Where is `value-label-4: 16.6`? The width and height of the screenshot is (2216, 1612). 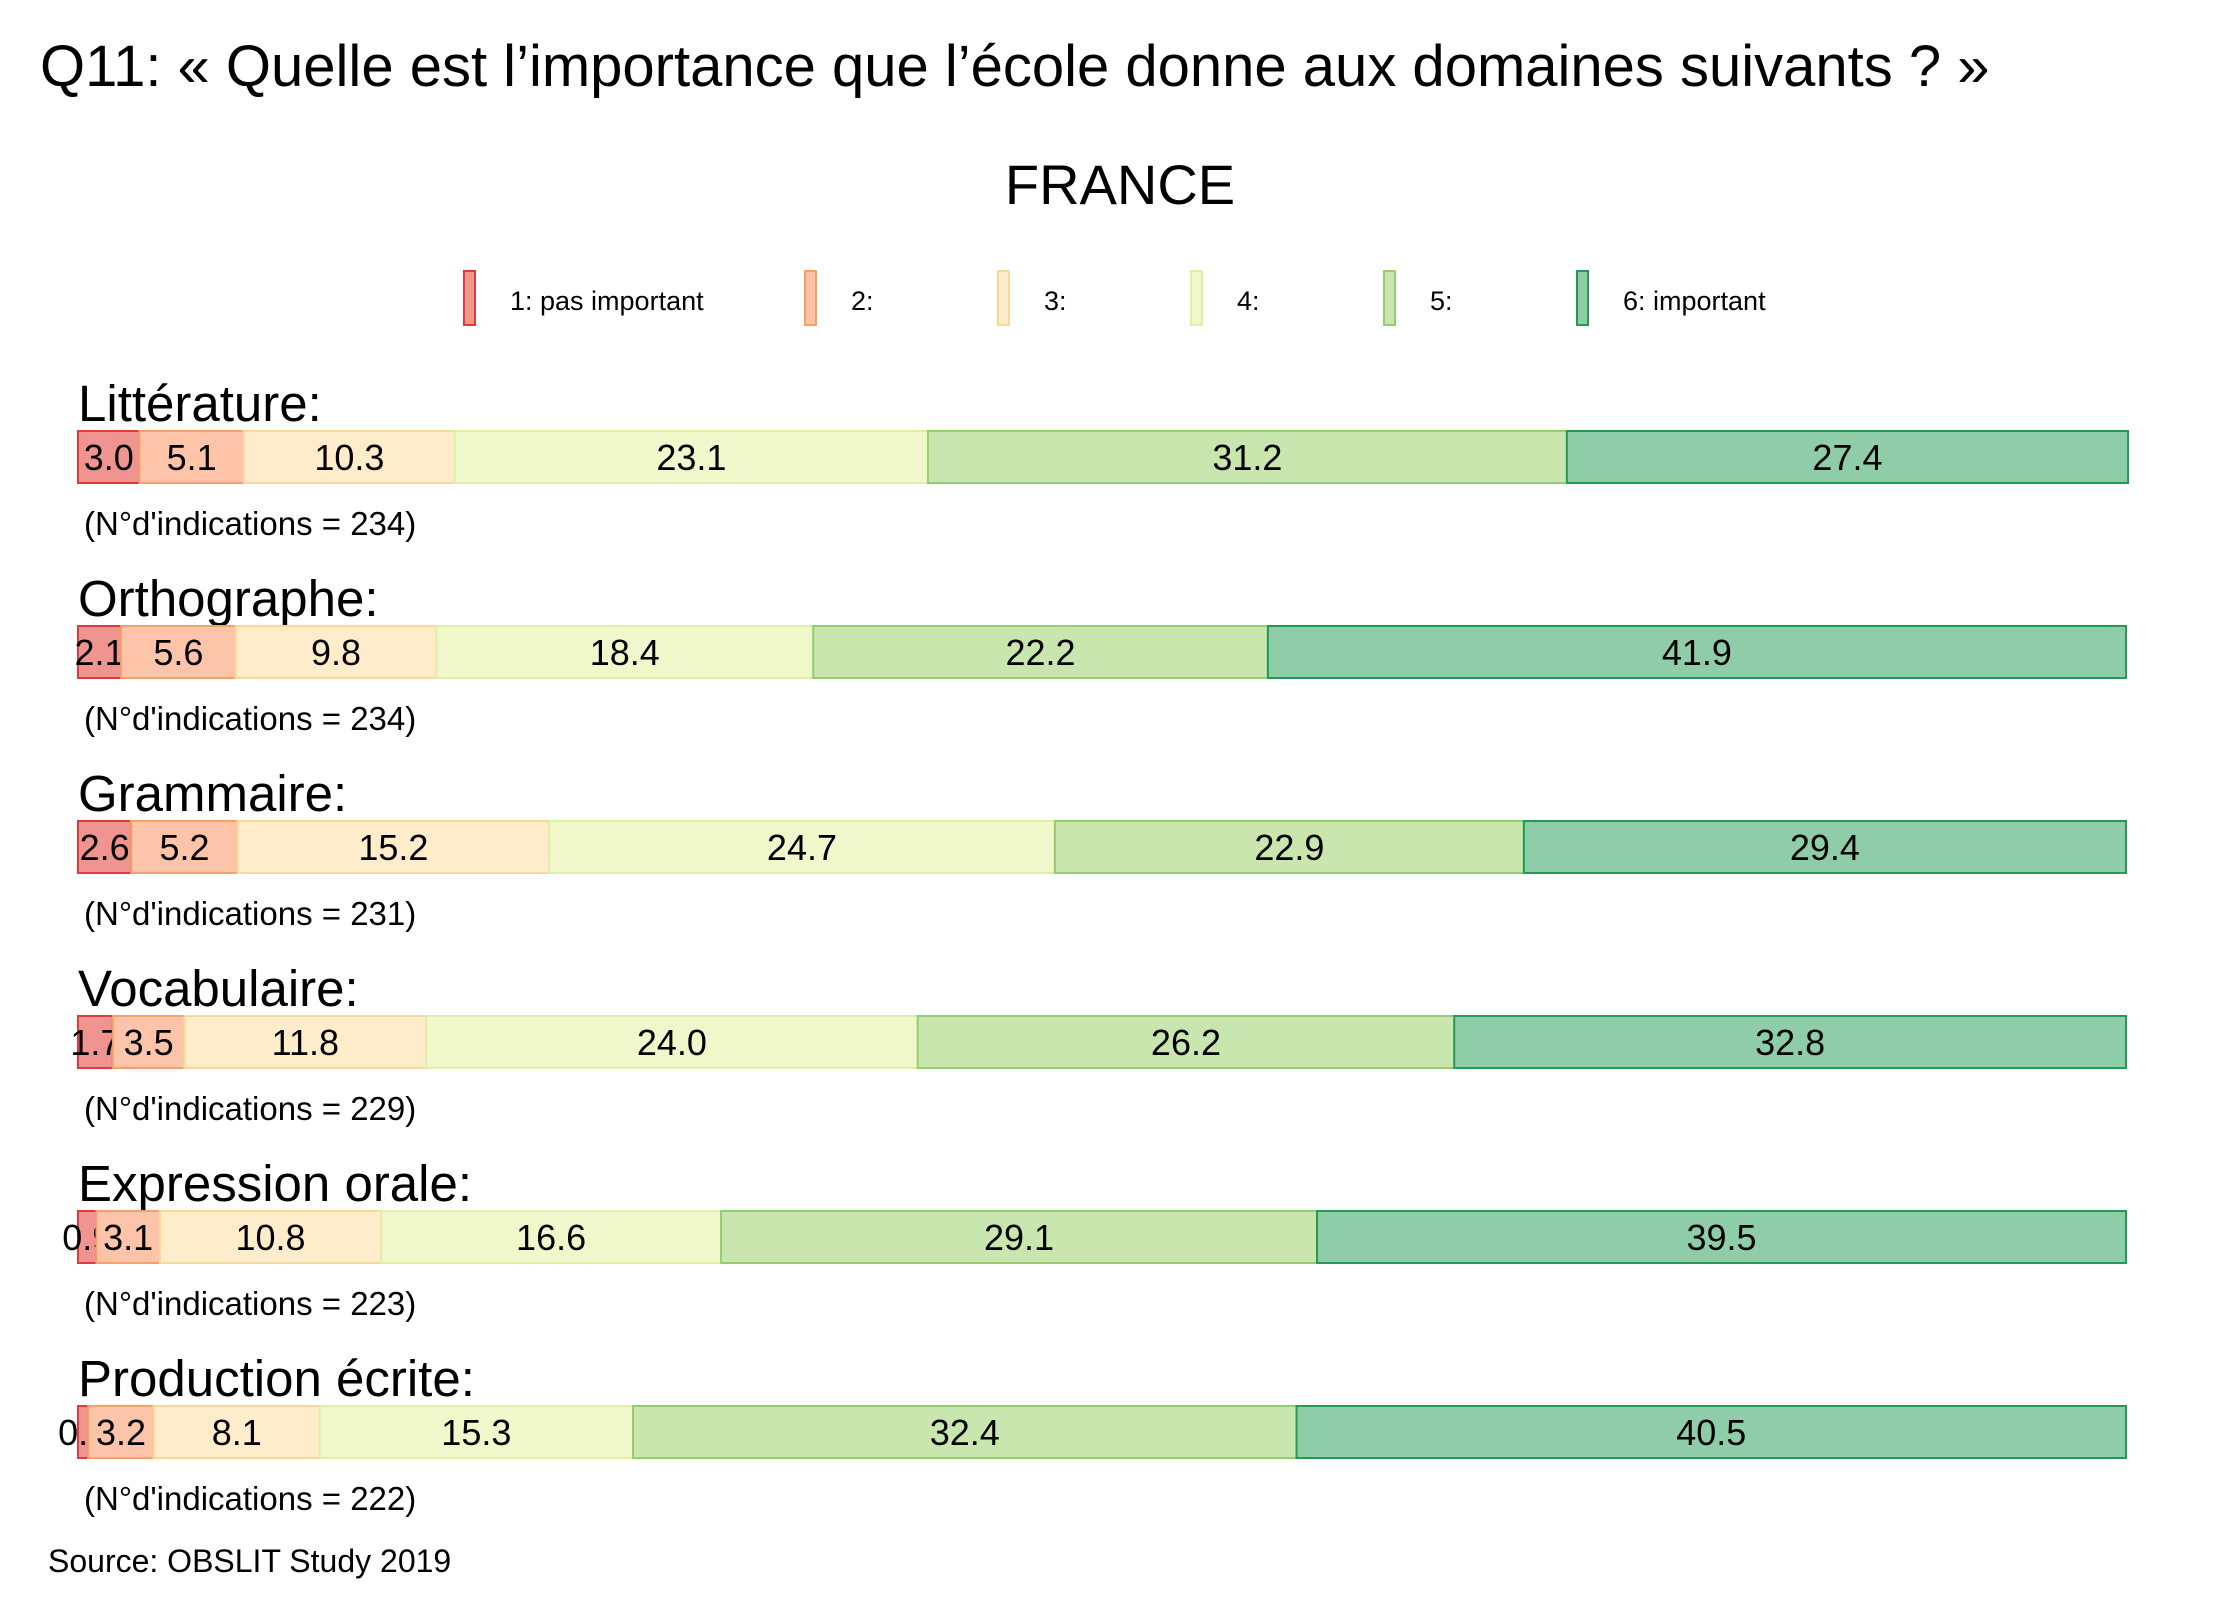 value-label-4: 16.6 is located at coordinates (551, 1237).